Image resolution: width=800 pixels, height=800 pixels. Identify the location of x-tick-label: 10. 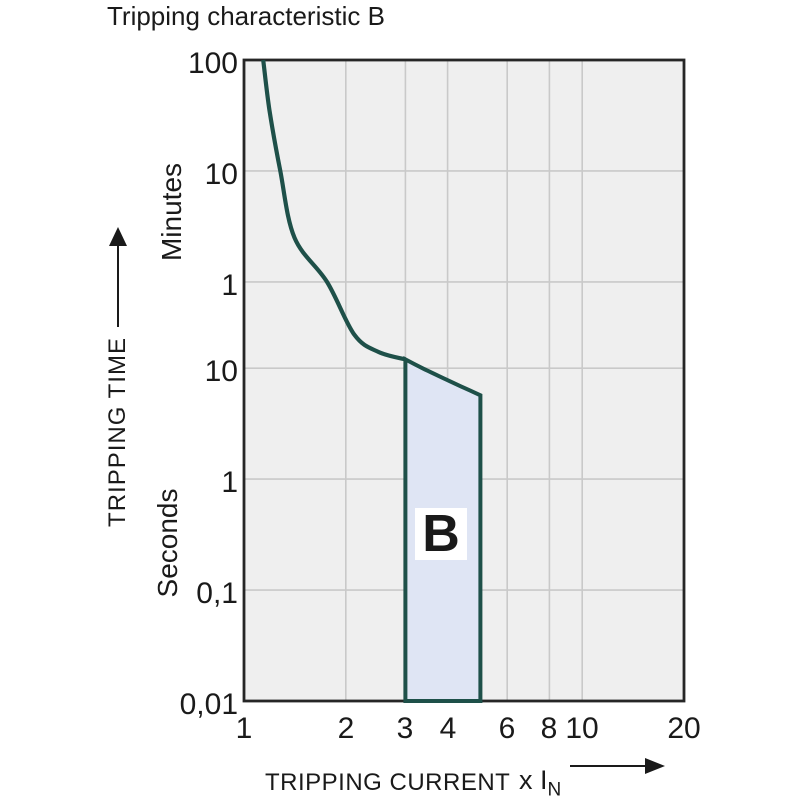
(582, 728).